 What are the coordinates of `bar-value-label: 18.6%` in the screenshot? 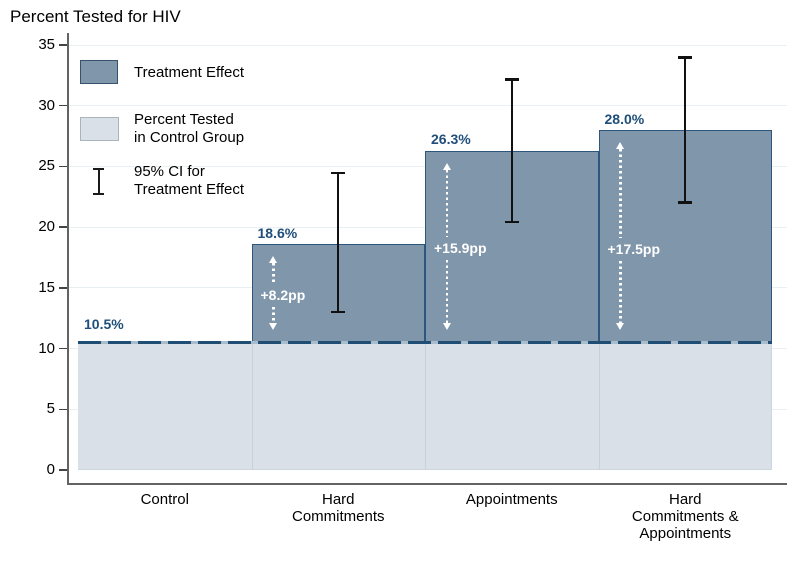 It's located at (277, 232).